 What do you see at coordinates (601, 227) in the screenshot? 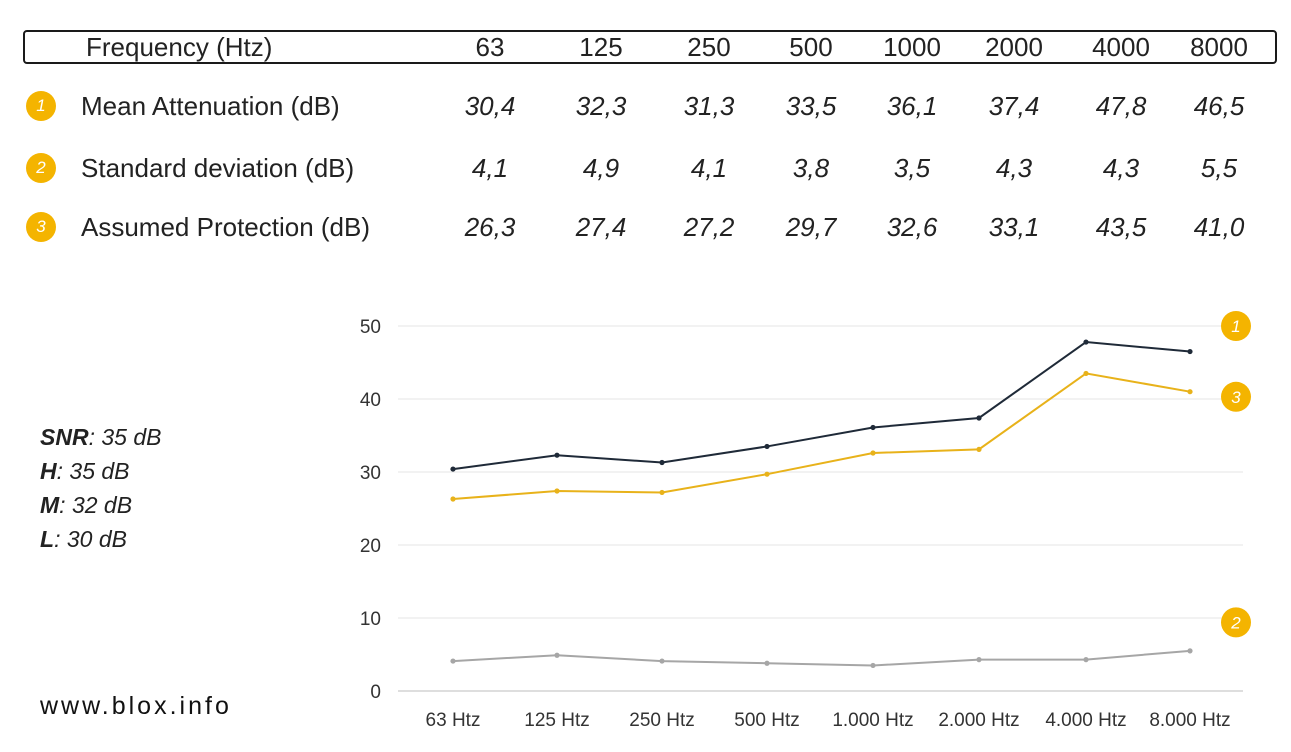
I see `row-value-cell: 27,4` at bounding box center [601, 227].